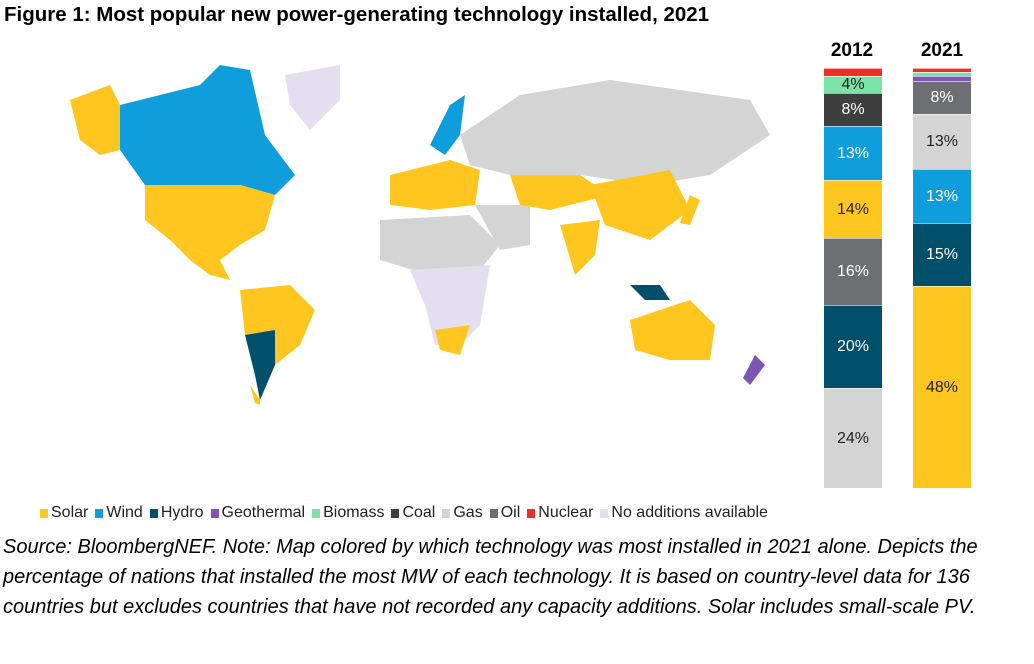 This screenshot has height=664, width=1034. I want to click on legend-label: Wind, so click(124, 512).